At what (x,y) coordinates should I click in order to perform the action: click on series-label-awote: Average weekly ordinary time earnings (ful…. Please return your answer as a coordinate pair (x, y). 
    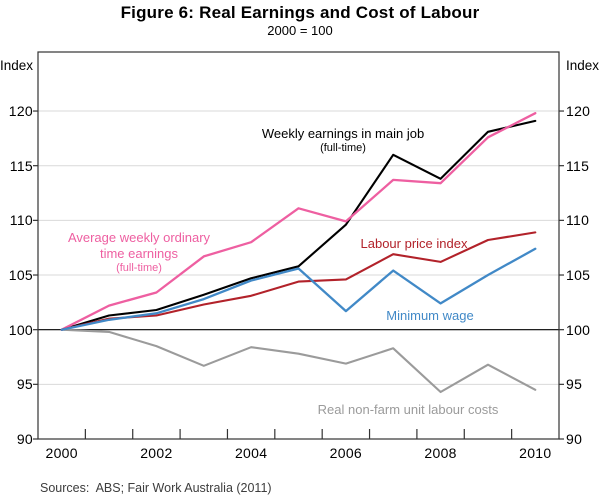
    Looking at the image, I should click on (139, 252).